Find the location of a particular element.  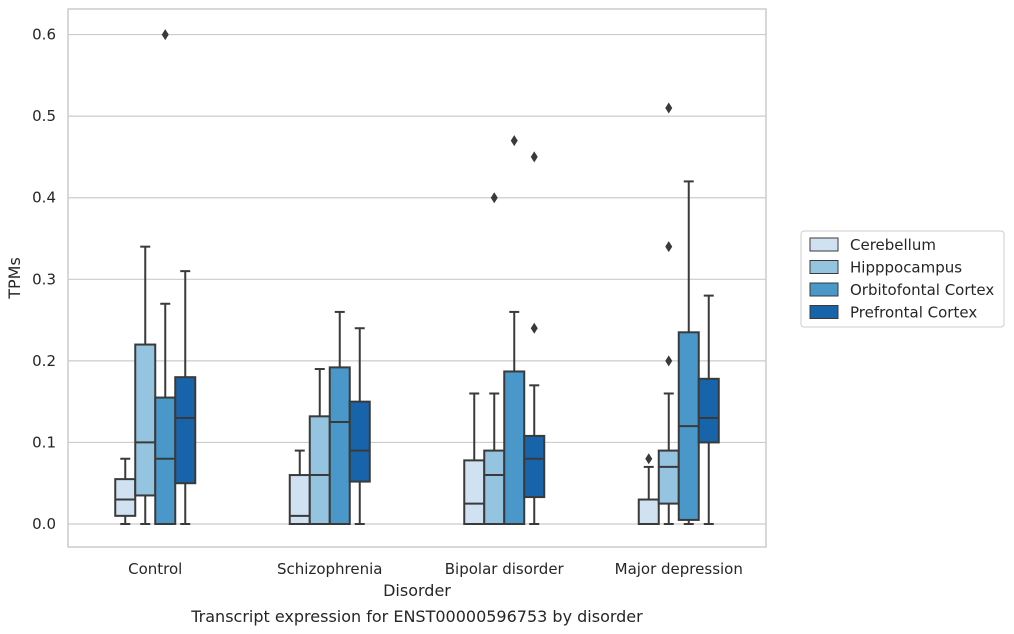

y-tick-labels: 0.0 0.1 0.2 0.3 0.4 0.5 0.6 is located at coordinates (44, 279).